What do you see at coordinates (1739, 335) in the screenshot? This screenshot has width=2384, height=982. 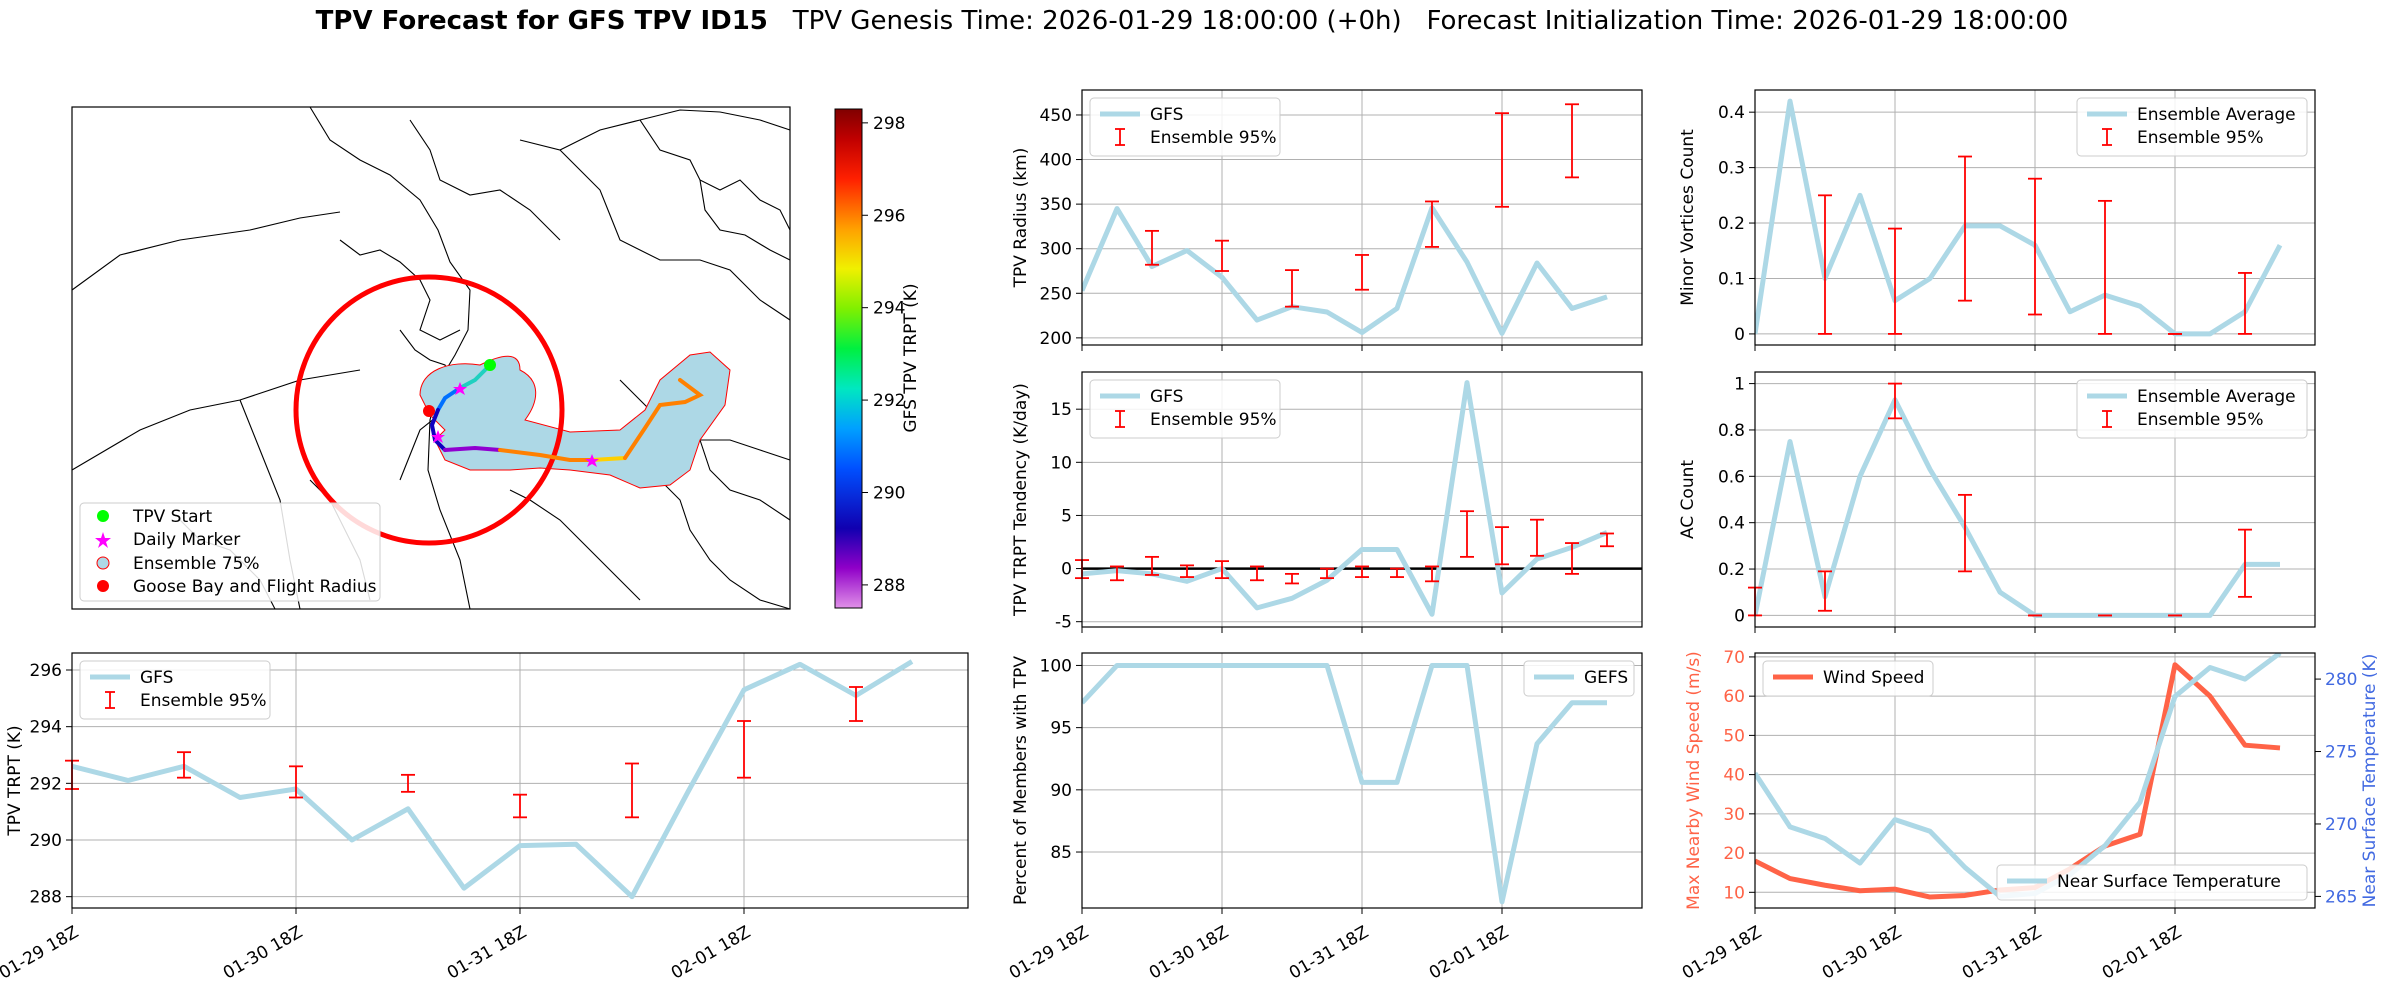 I see `minor-ytick-label-0: 0` at bounding box center [1739, 335].